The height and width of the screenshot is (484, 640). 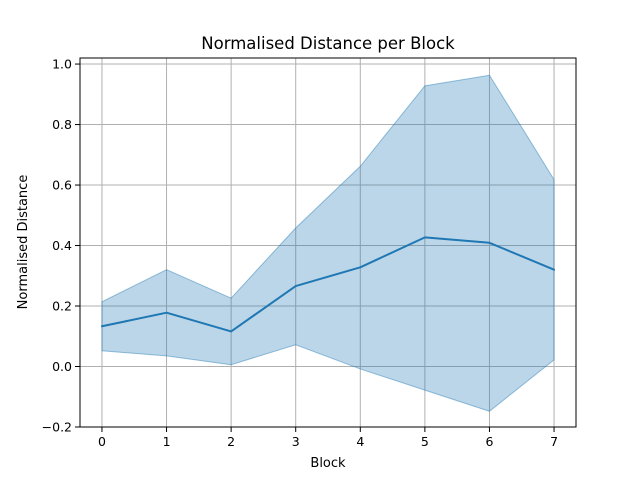 What do you see at coordinates (102, 441) in the screenshot?
I see `x-tick-label: 0` at bounding box center [102, 441].